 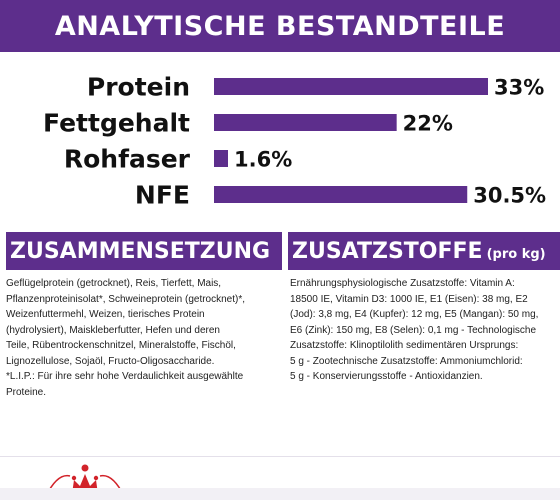 What do you see at coordinates (280, 456) in the screenshot?
I see `footer-divider` at bounding box center [280, 456].